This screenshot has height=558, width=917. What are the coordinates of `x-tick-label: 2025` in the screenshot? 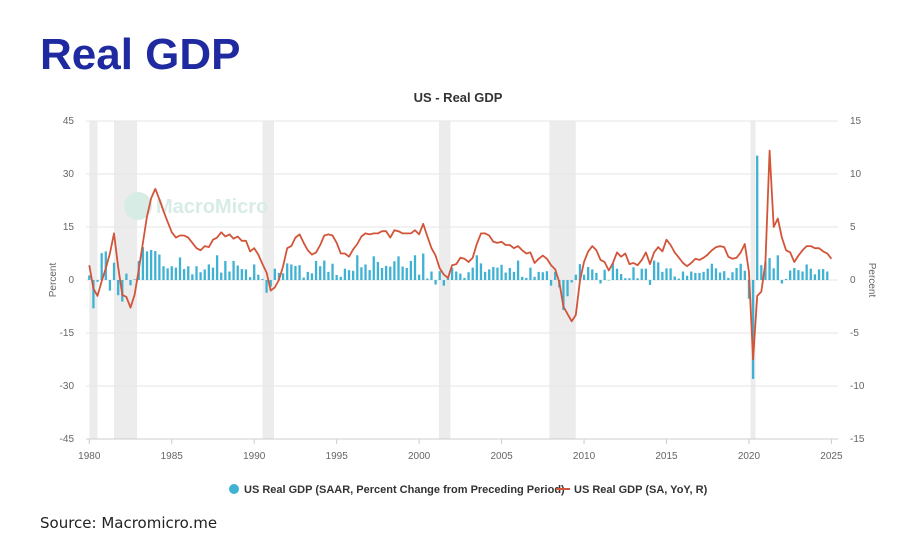 It's located at (831, 456).